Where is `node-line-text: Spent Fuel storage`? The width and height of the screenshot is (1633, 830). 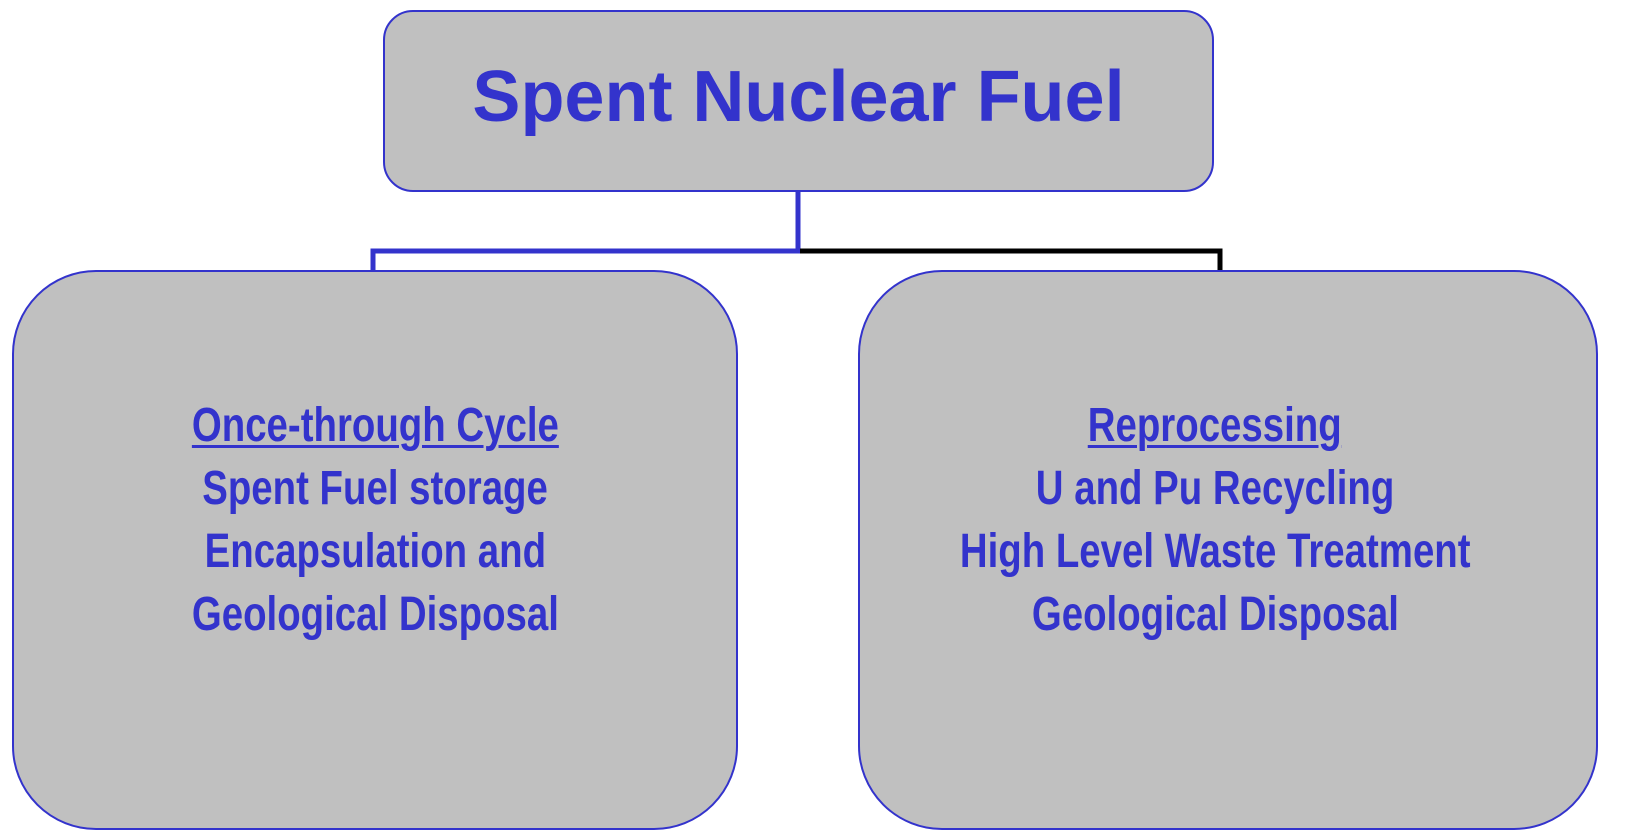 node-line-text: Spent Fuel storage is located at coordinates (375, 488).